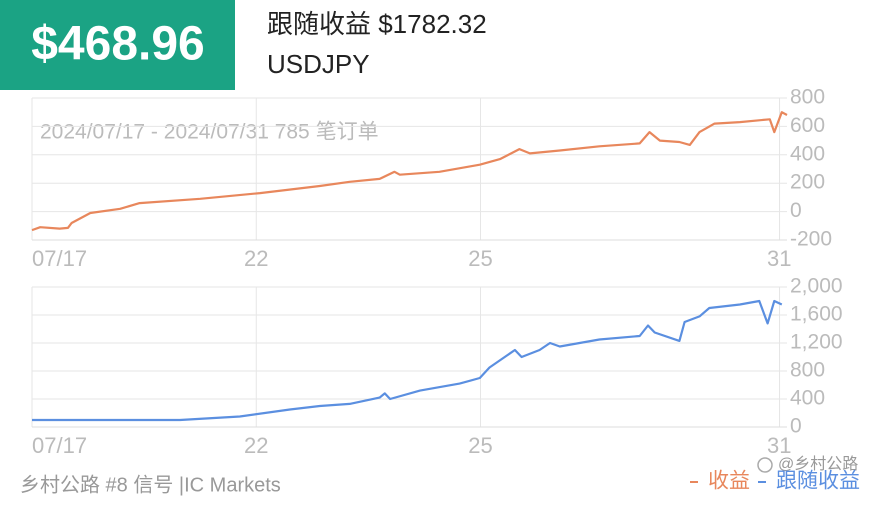 The height and width of the screenshot is (505, 880). What do you see at coordinates (377, 24) in the screenshot?
I see `title: 跟随收益 $1782.32` at bounding box center [377, 24].